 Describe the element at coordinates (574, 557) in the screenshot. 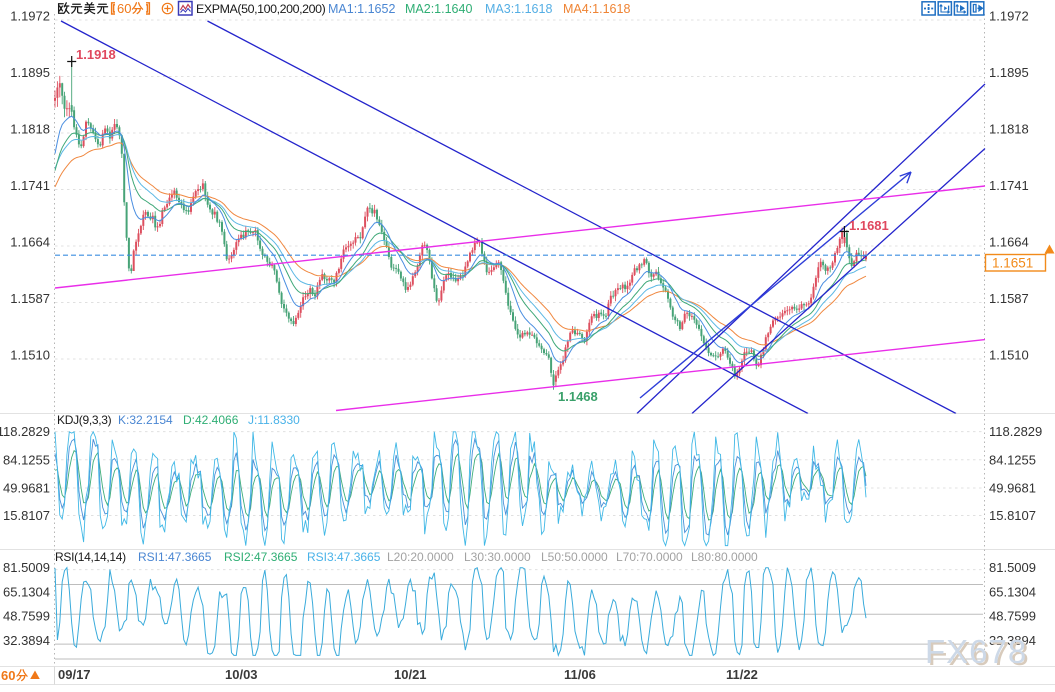

I see `svg-text: L50:50.0000` at that location.